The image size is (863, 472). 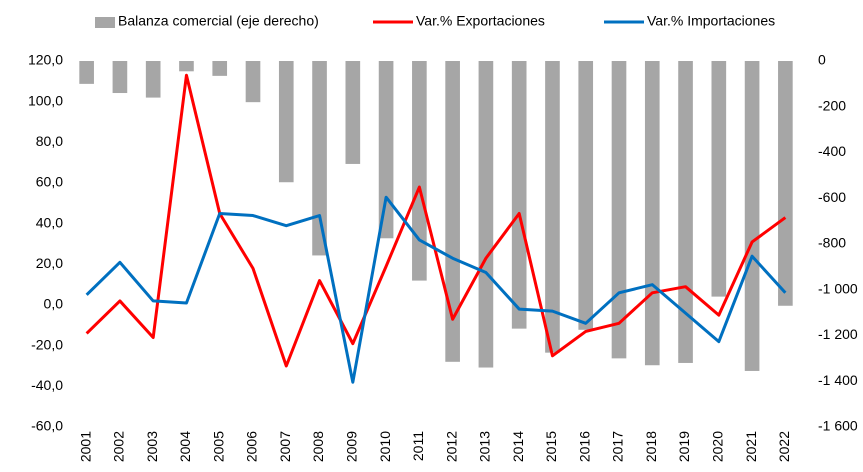 What do you see at coordinates (45, 60) in the screenshot?
I see `y-tick-label: 120,0` at bounding box center [45, 60].